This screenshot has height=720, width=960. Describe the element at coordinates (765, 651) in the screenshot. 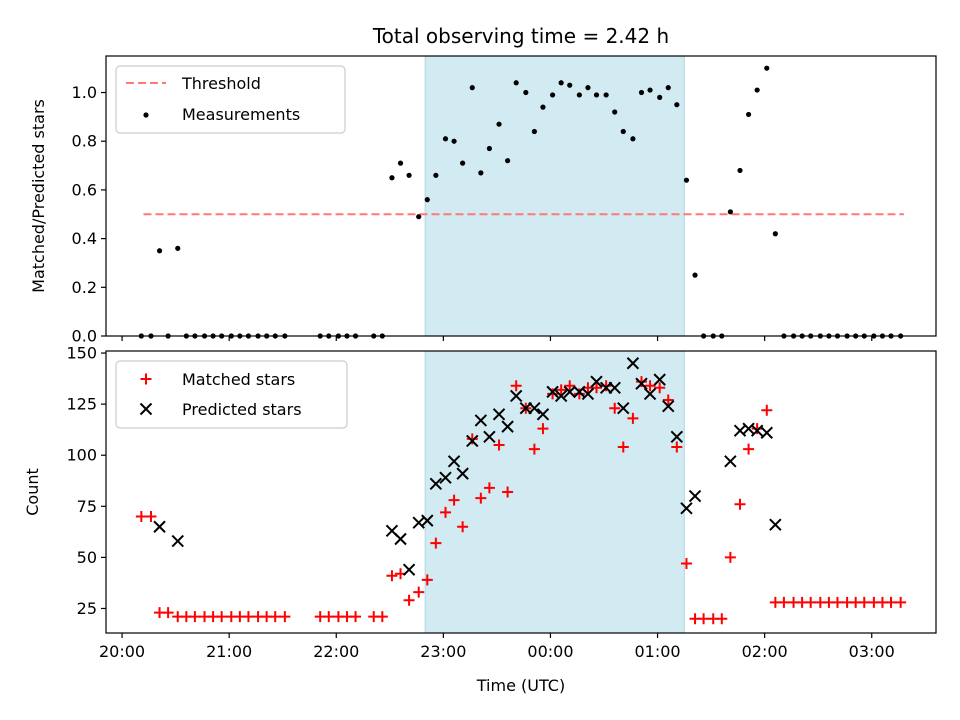

I see `x-tick-label: 02:00` at that location.